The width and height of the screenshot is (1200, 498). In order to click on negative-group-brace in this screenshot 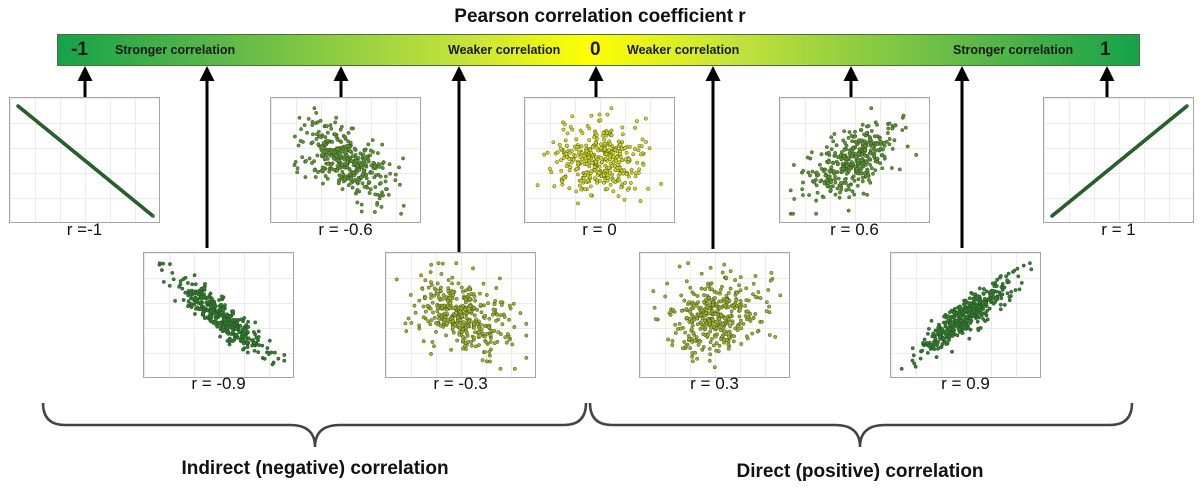, I will do `click(314, 425)`.